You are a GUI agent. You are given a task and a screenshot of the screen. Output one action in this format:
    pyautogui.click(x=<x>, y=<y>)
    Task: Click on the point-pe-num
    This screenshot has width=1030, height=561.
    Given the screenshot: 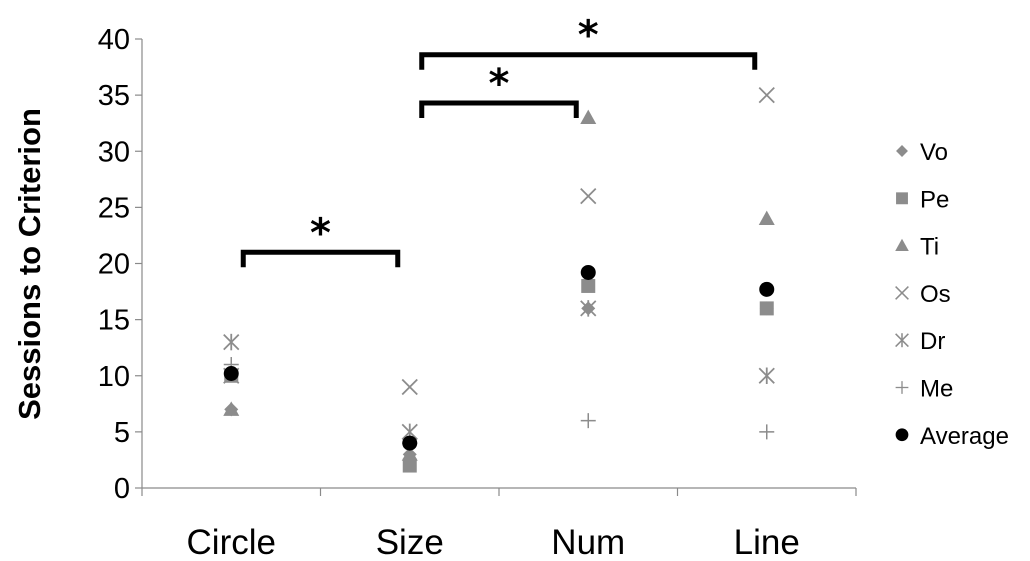 What is the action you would take?
    pyautogui.click(x=588, y=285)
    